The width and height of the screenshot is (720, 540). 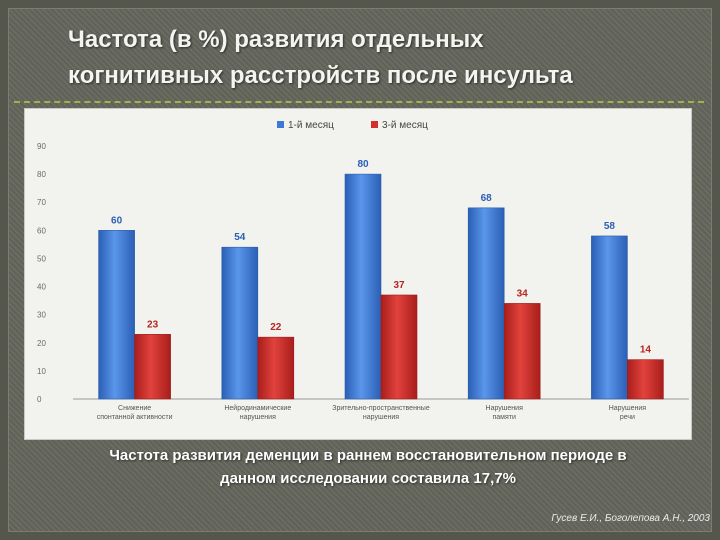 I want to click on x-tick-label: Нейродинамические нарушения, so click(x=257, y=412).